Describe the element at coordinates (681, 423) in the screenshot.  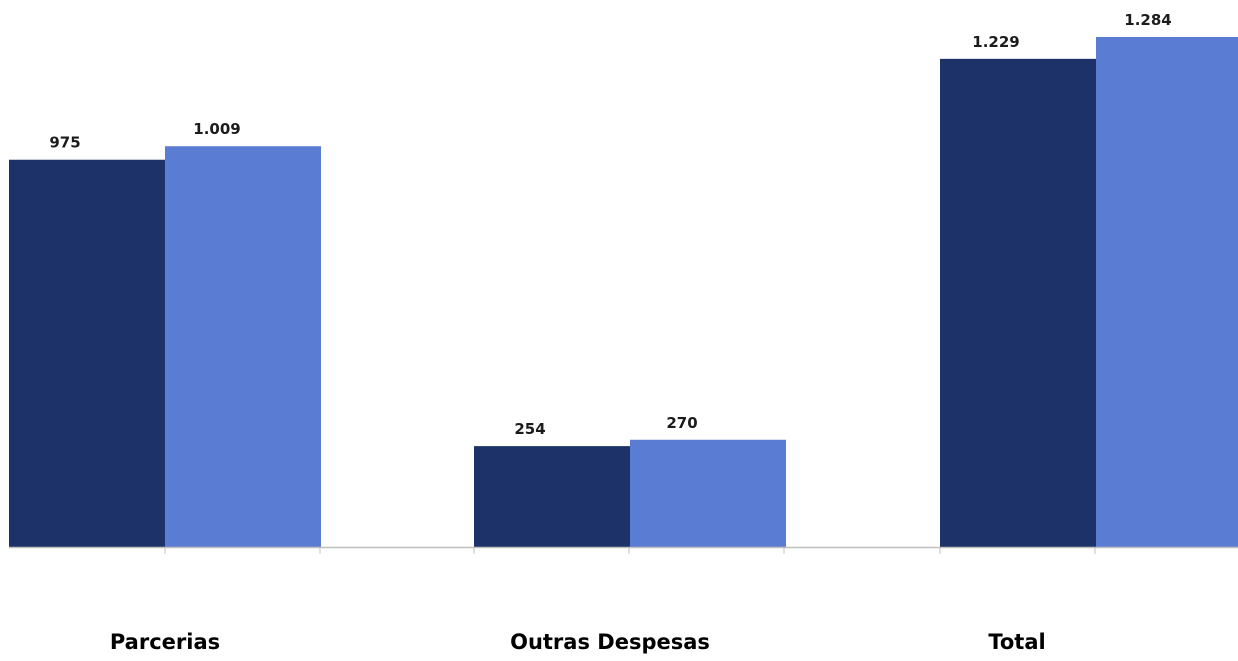
I see `data-label: 270` at that location.